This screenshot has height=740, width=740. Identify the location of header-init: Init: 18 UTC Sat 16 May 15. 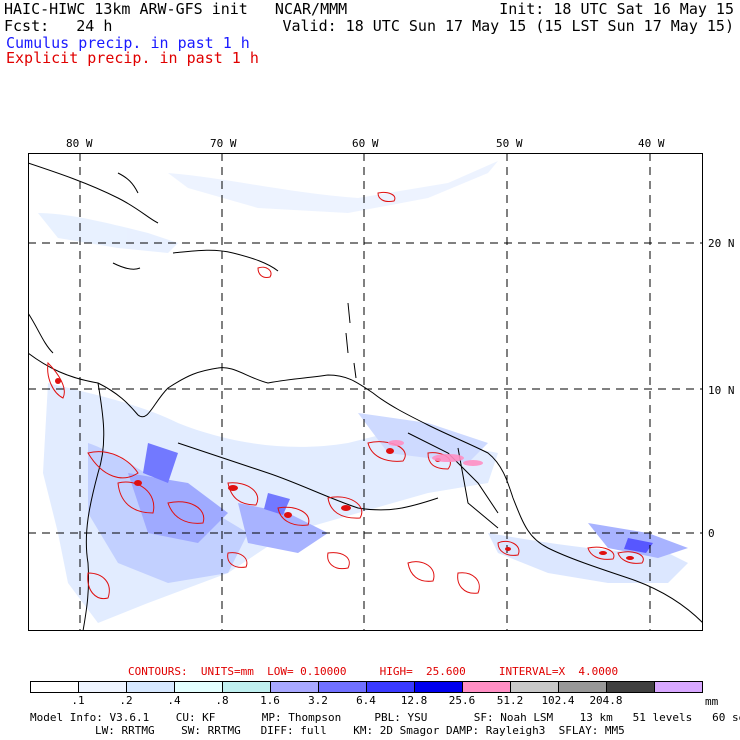
(616, 9).